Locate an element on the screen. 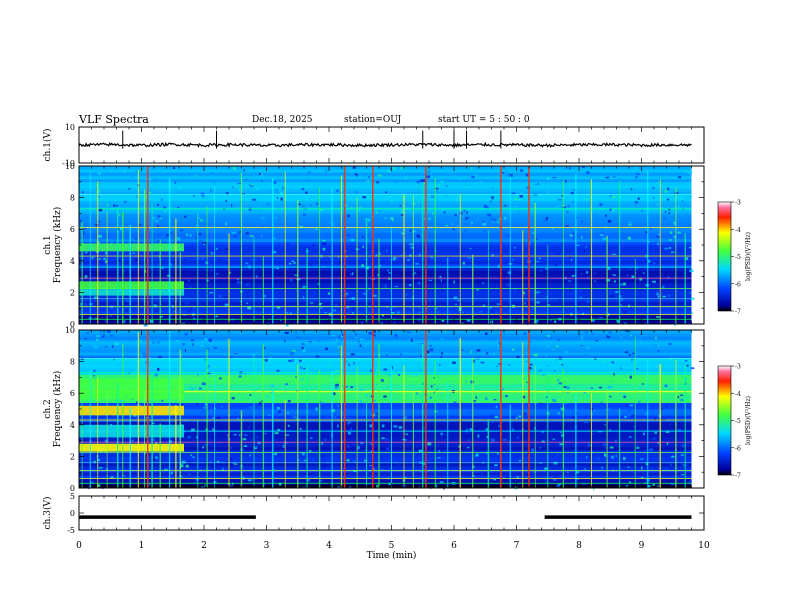 The width and height of the screenshot is (792, 612). y-tick-label: 10 is located at coordinates (70, 330).